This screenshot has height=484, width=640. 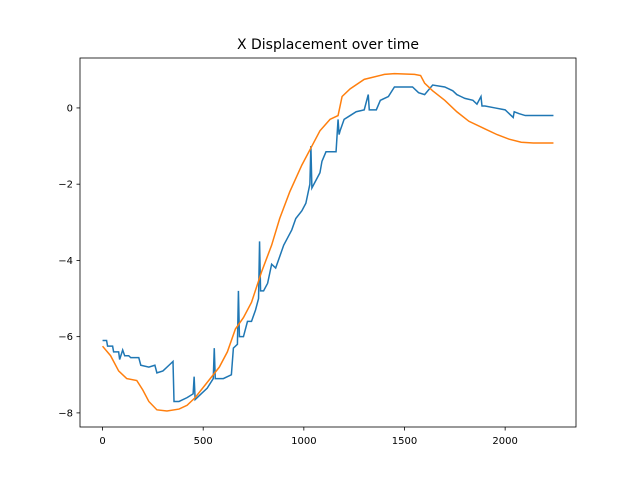 I want to click on y-tick-label: 0, so click(x=70, y=108).